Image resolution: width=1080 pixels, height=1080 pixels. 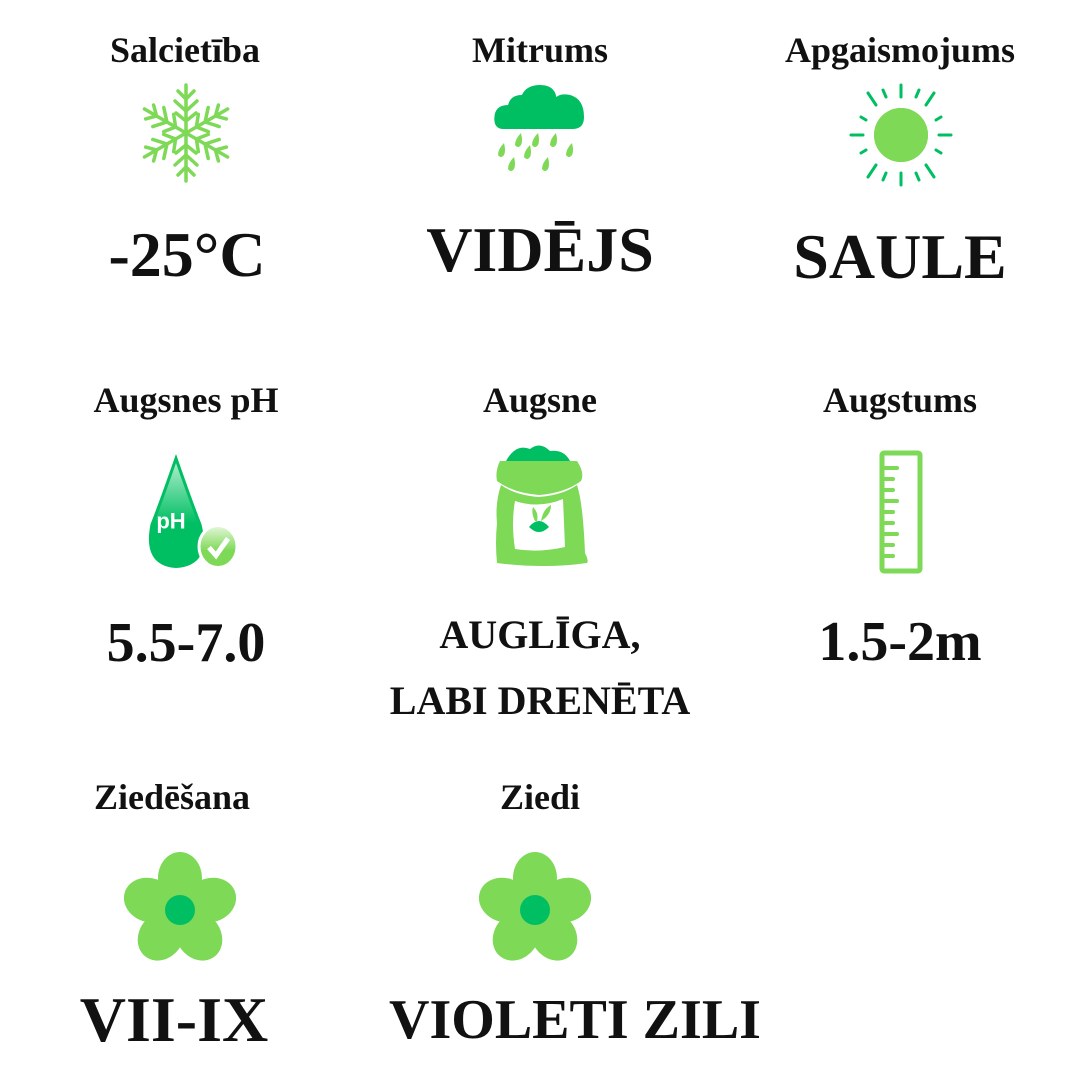 What do you see at coordinates (540, 50) in the screenshot?
I see `moisture-label: Mitrums` at bounding box center [540, 50].